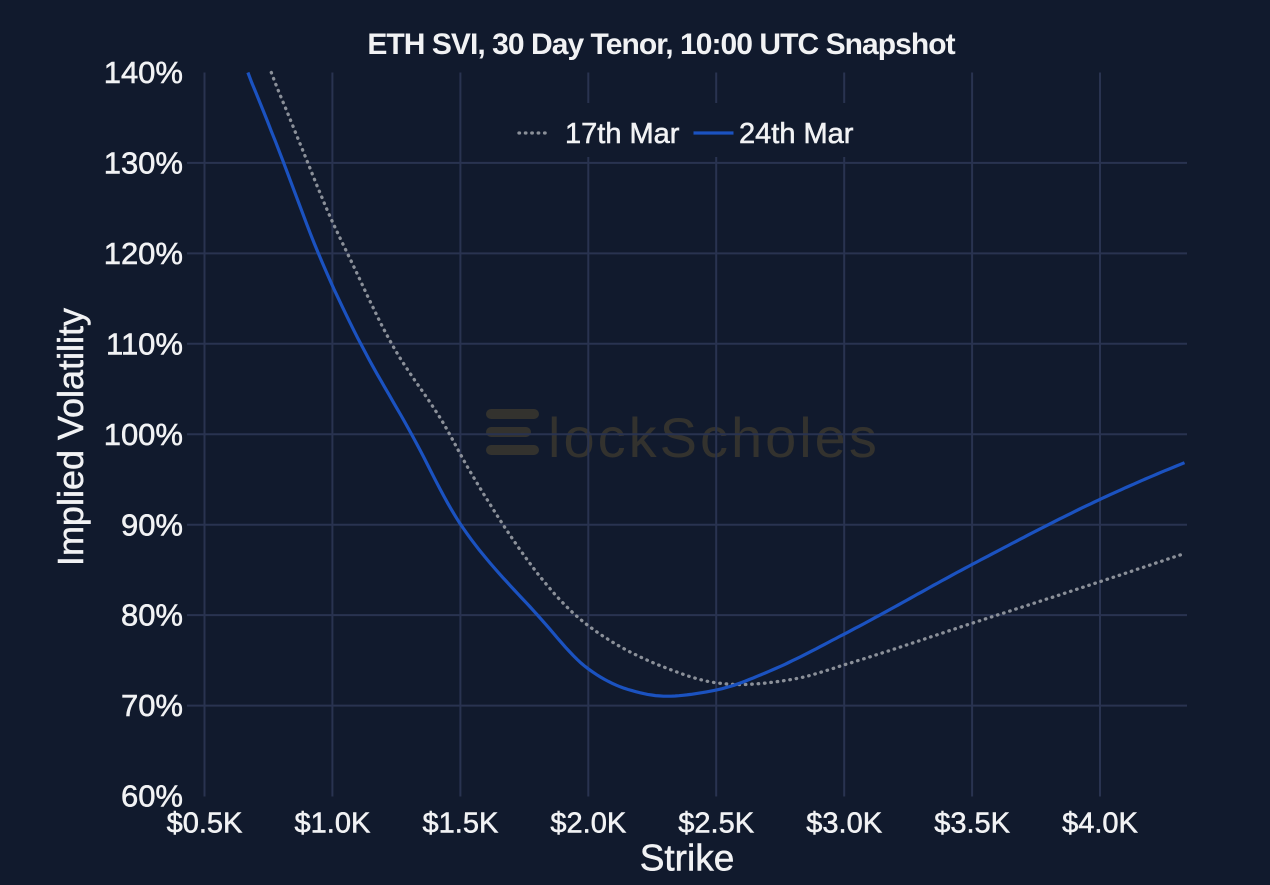  Describe the element at coordinates (844, 823) in the screenshot. I see `svg-text: $3.0K` at that location.